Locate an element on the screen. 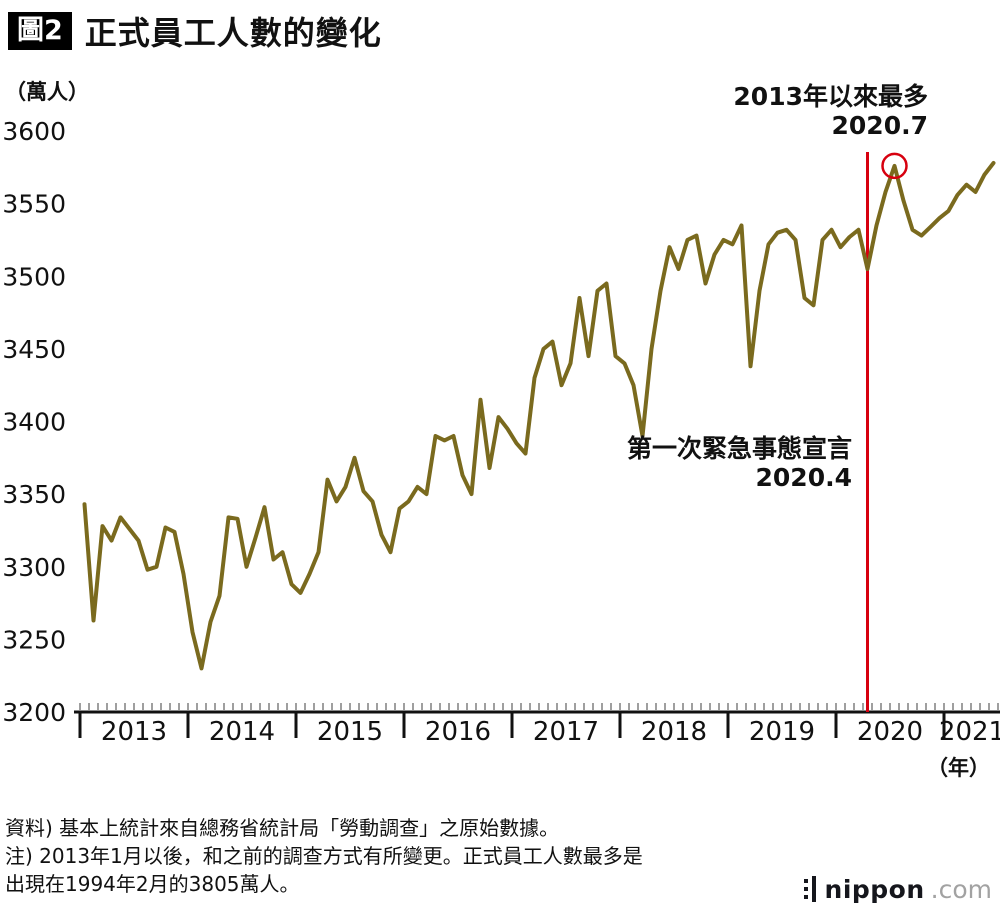  emergency-annotation: 第一次緊急事態宣言 2020.4 is located at coordinates (739, 463).